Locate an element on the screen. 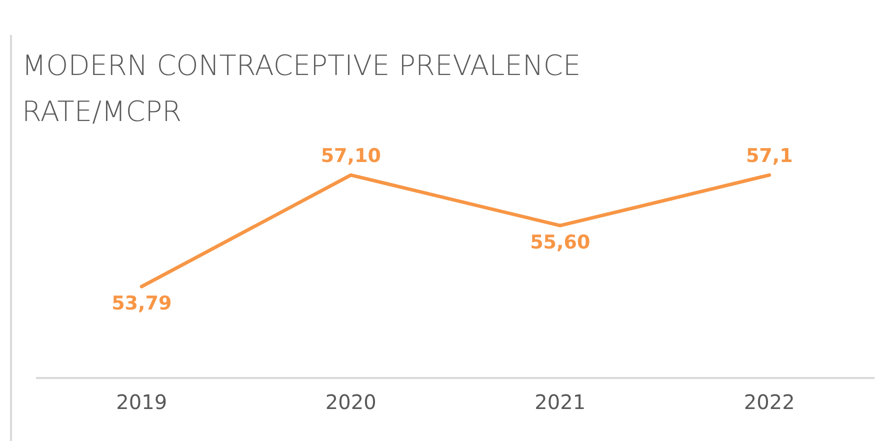  chart-title: MODERN CONTRACEPTIVE PREVALENCE RATE/MCPR is located at coordinates (302, 89).